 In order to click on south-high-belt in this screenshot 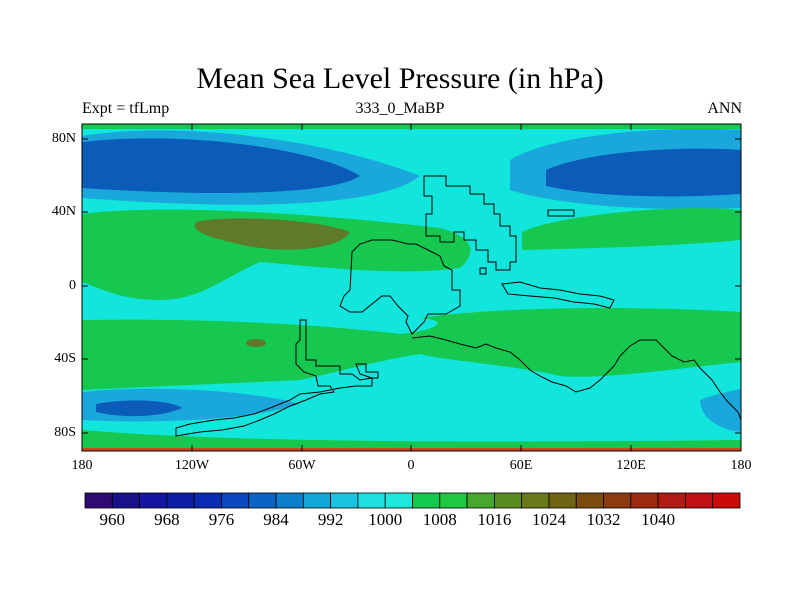, I will do `click(411, 349)`.